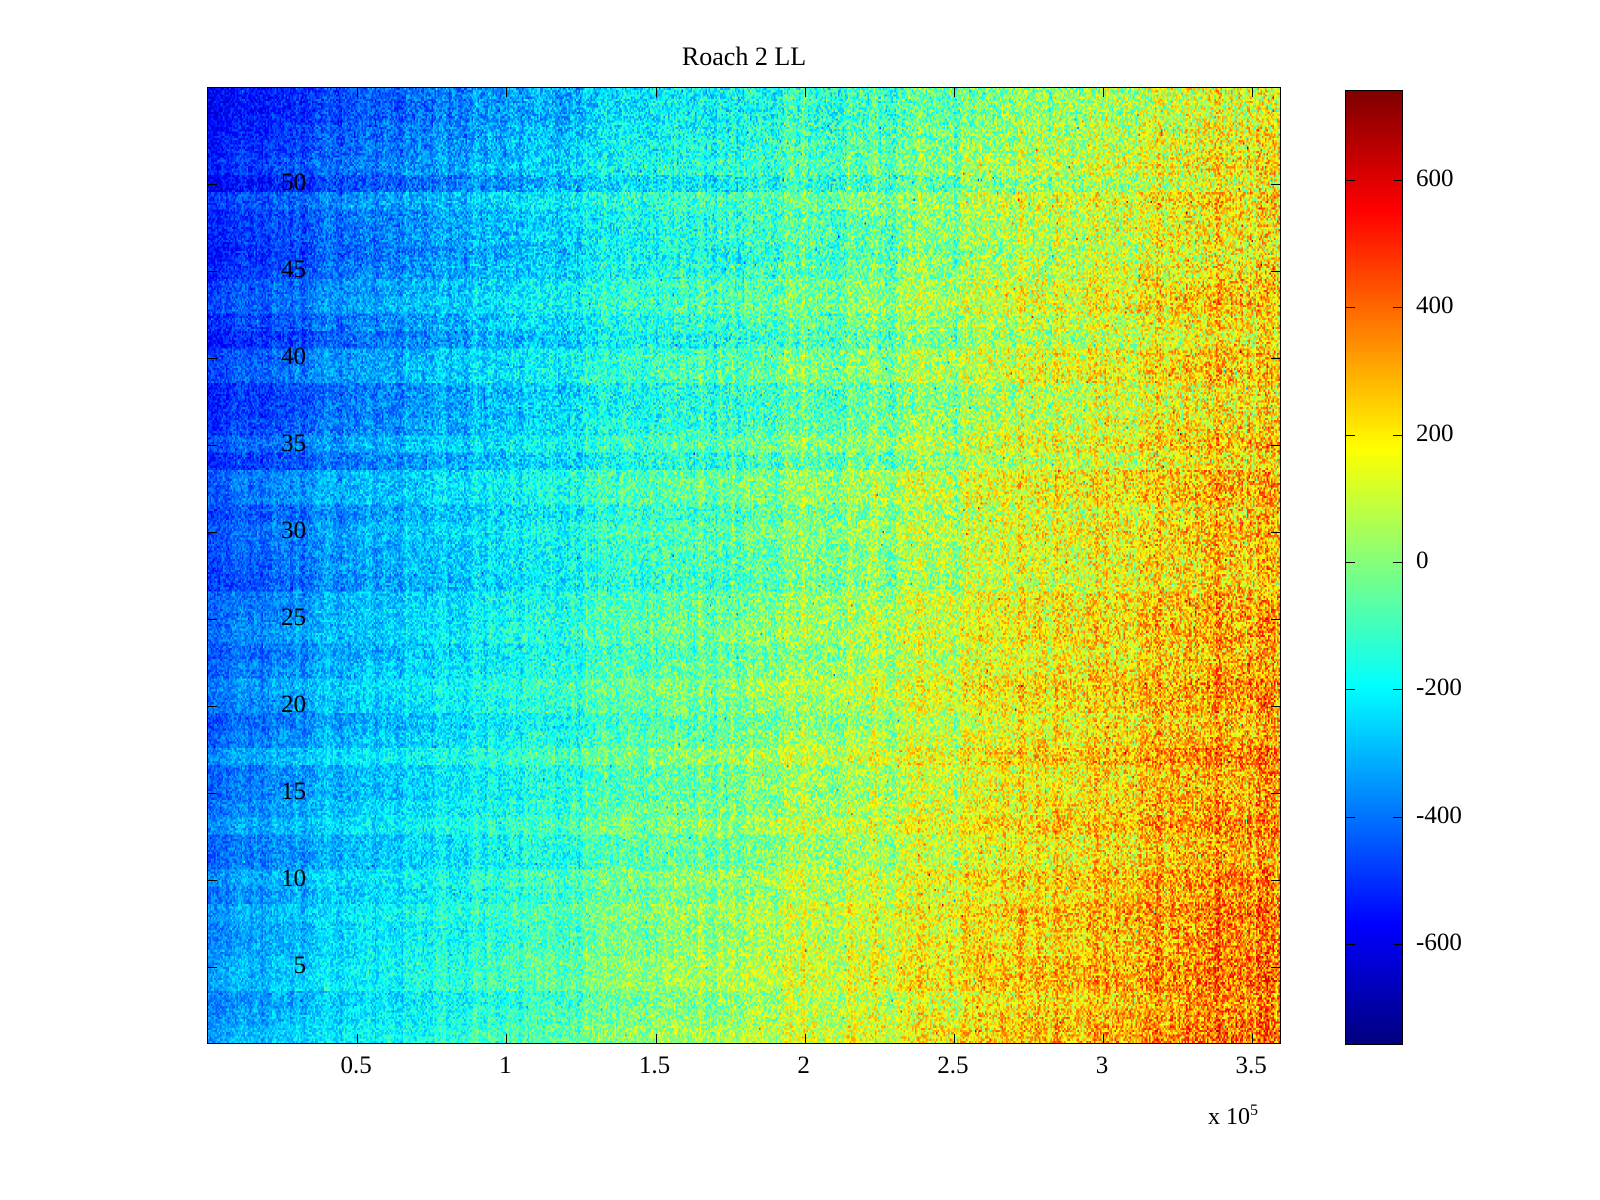 This screenshot has width=1600, height=1200. What do you see at coordinates (293, 530) in the screenshot?
I see `y-axis-tick-label: 30` at bounding box center [293, 530].